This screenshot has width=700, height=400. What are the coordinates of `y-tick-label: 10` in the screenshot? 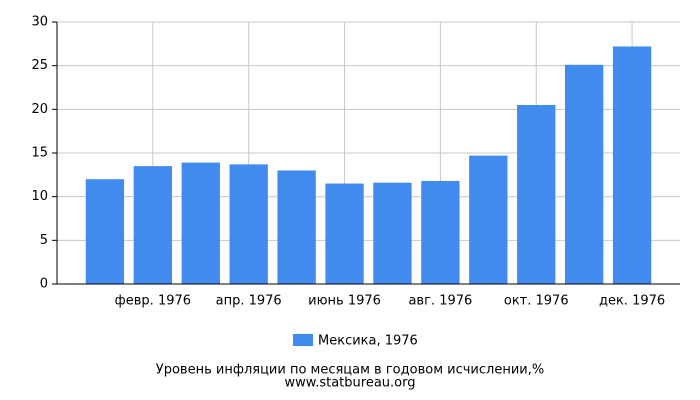 It's located at (39, 196).